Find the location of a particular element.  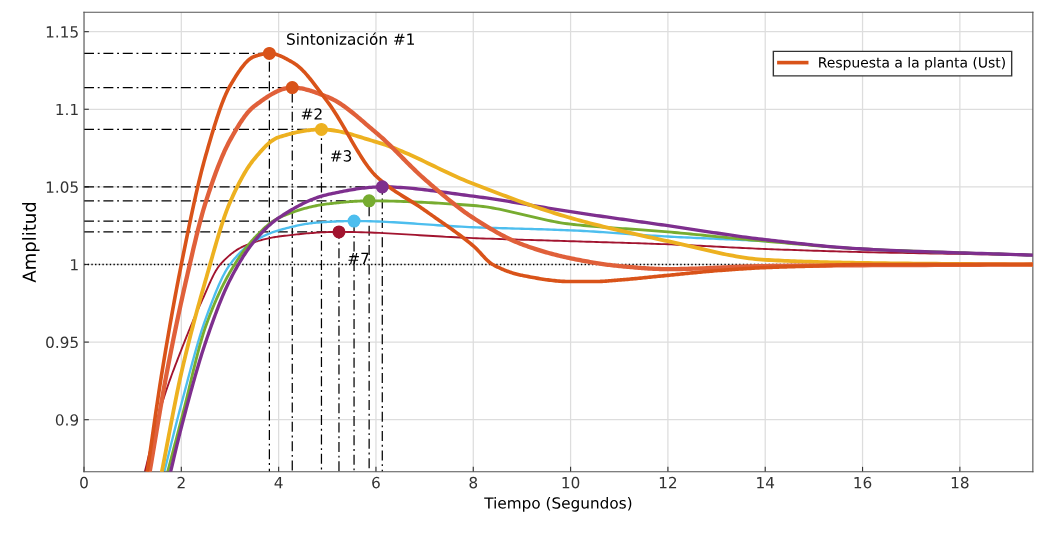

y-tick-label: 1 is located at coordinates (74, 265).